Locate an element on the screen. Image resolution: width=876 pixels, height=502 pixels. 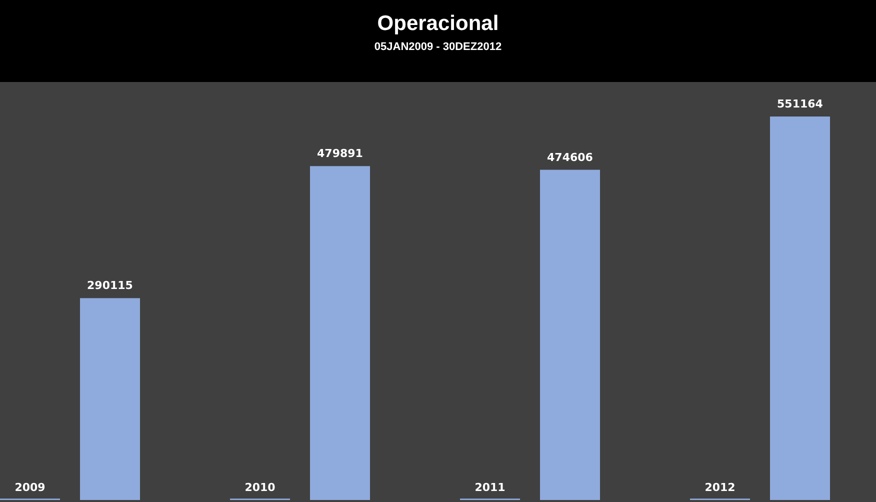
chart-subtitle: 05JAN2009 - 30DEZ2012 is located at coordinates (438, 47).